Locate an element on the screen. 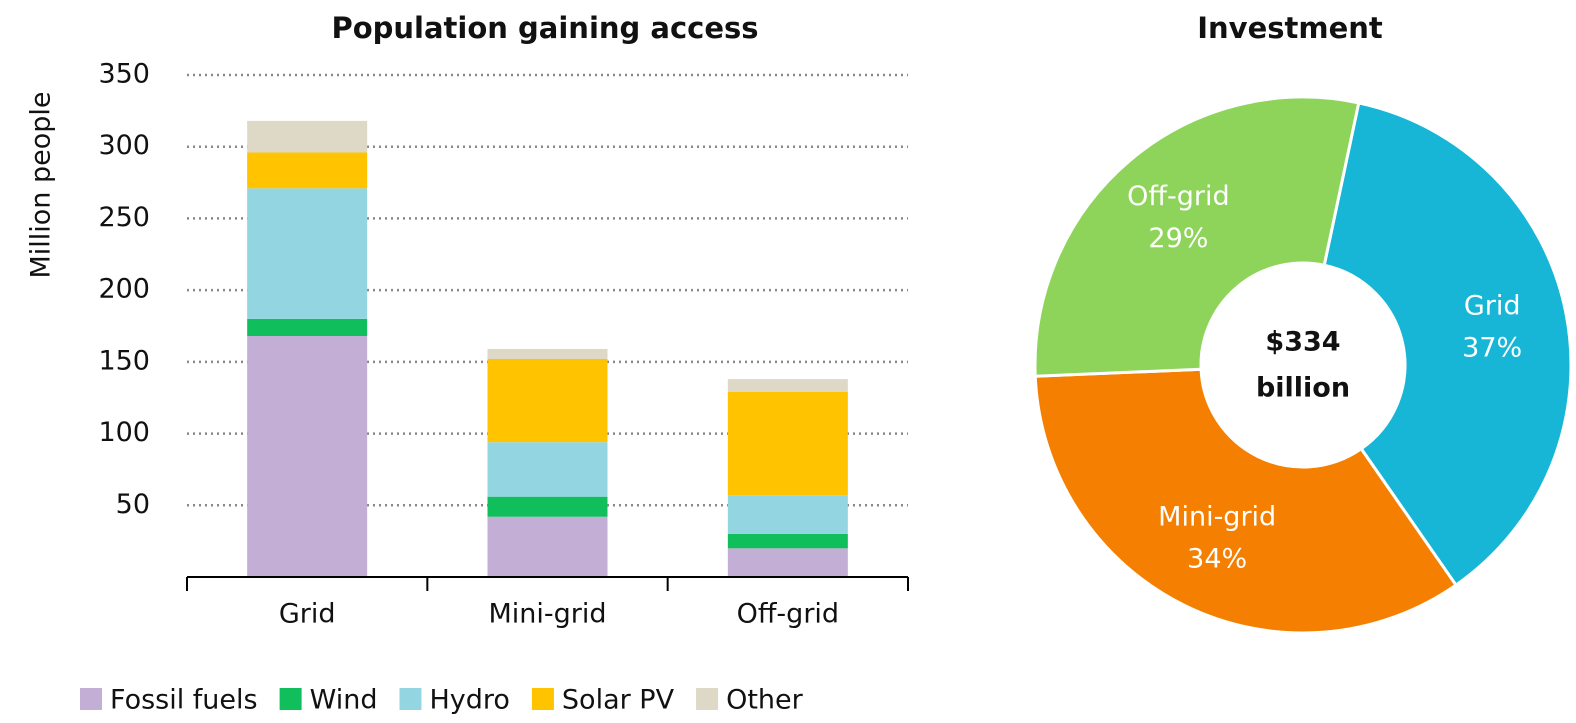  legend-label: Other is located at coordinates (765, 700).